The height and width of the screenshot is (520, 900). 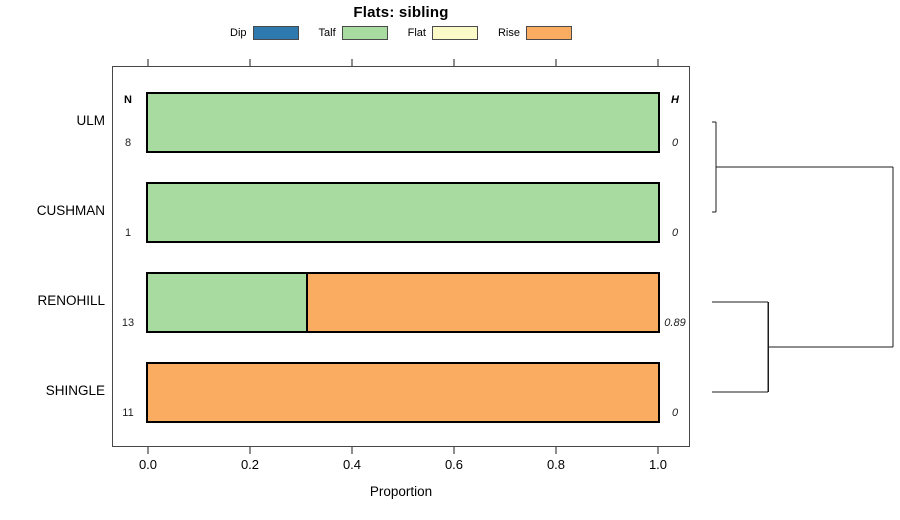 What do you see at coordinates (556, 464) in the screenshot?
I see `x-tick-label: 0.8` at bounding box center [556, 464].